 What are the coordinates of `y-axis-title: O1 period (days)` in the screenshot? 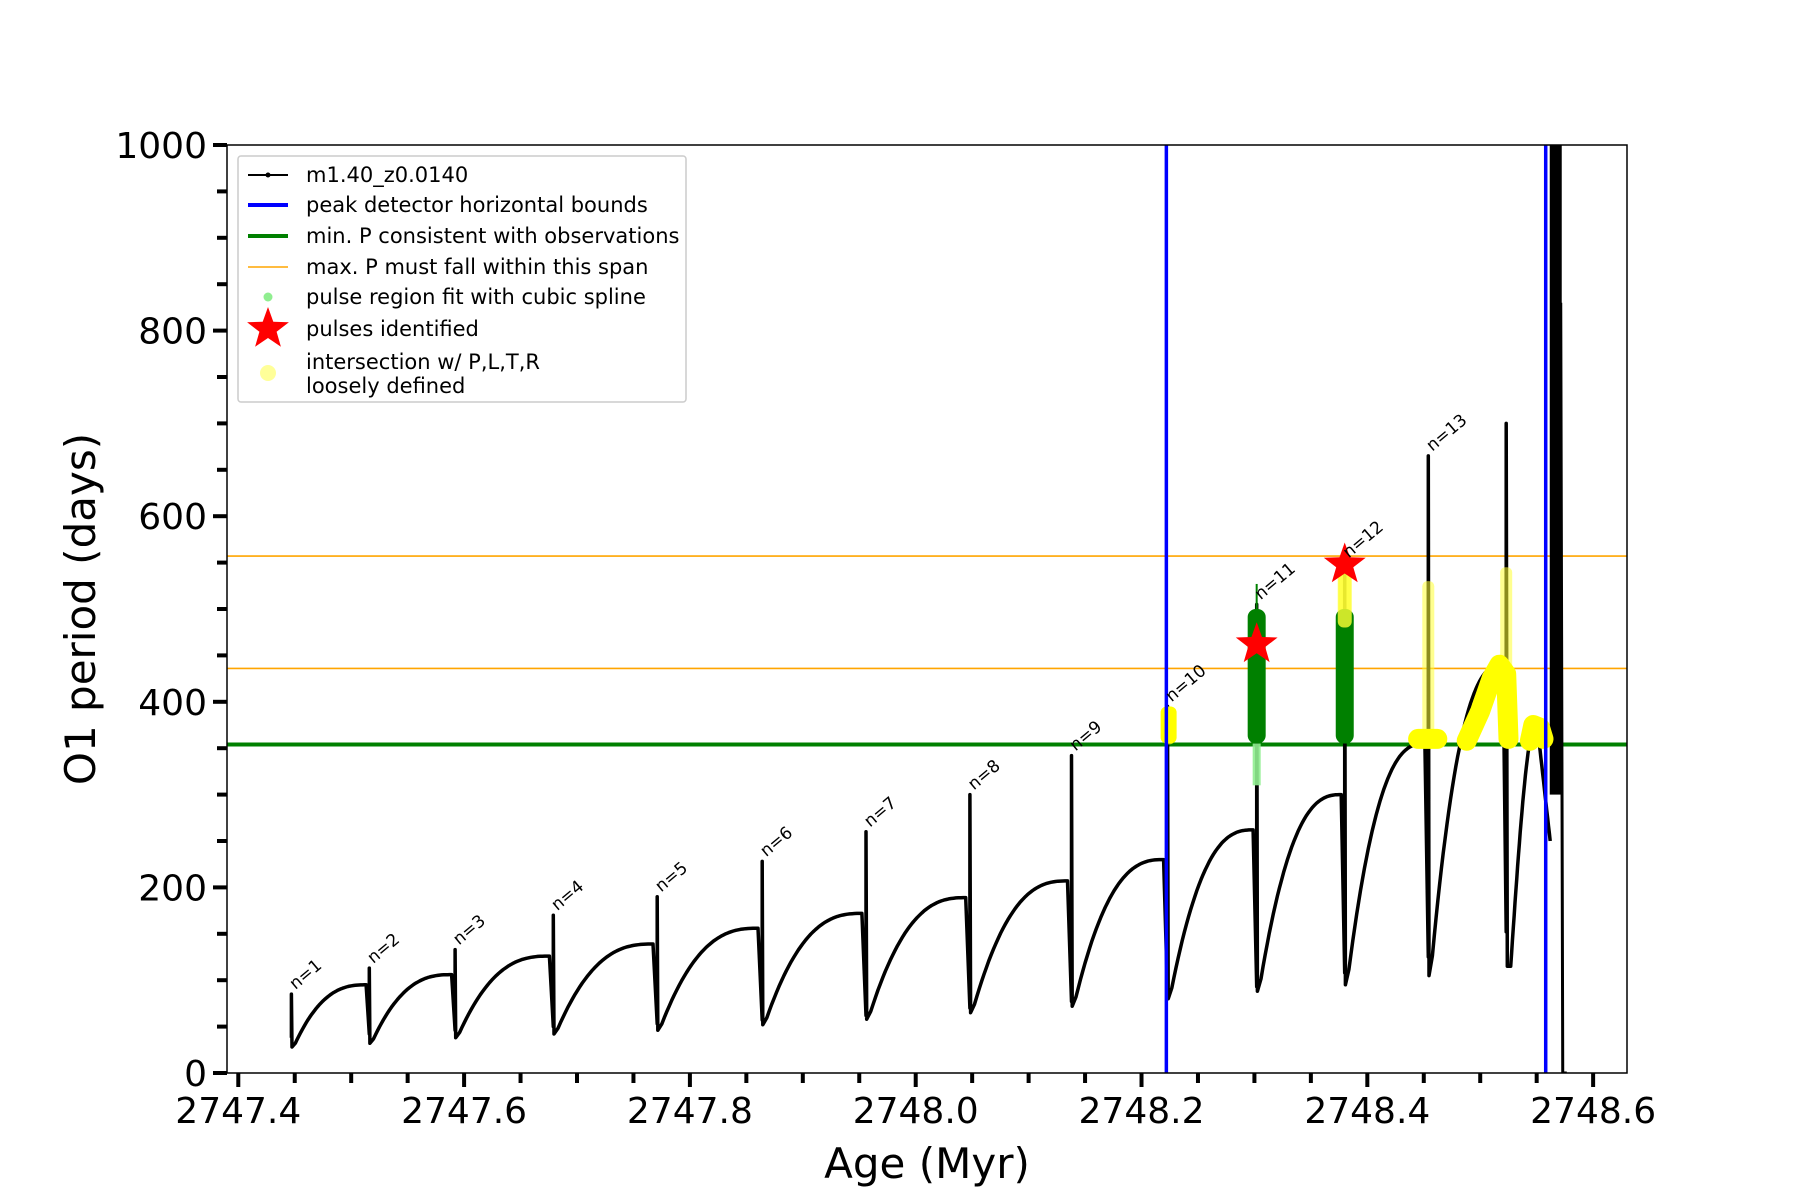 It's located at (80, 609).